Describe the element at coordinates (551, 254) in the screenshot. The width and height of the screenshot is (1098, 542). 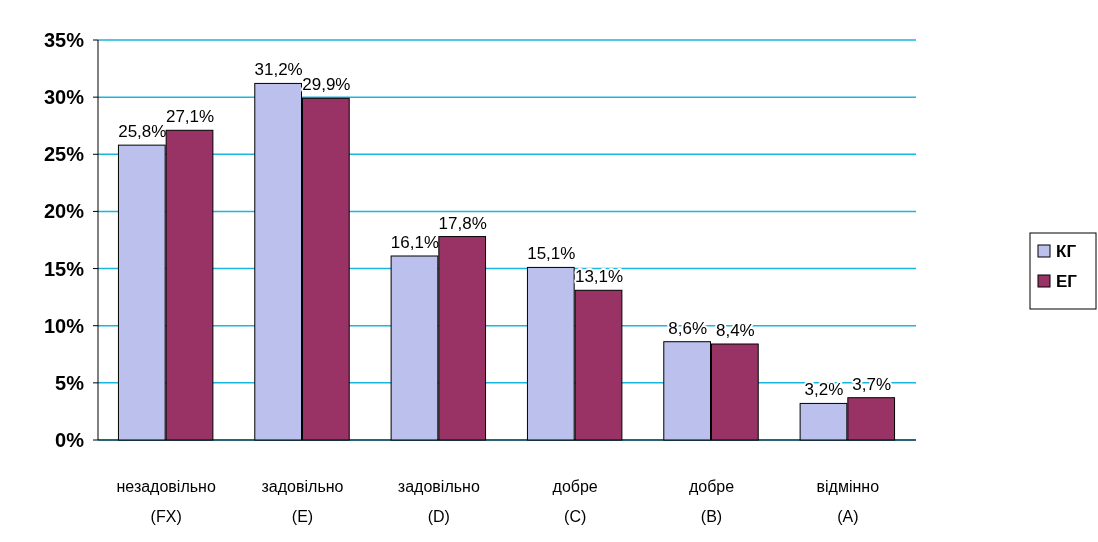
I see `data-label: 15,1%` at that location.